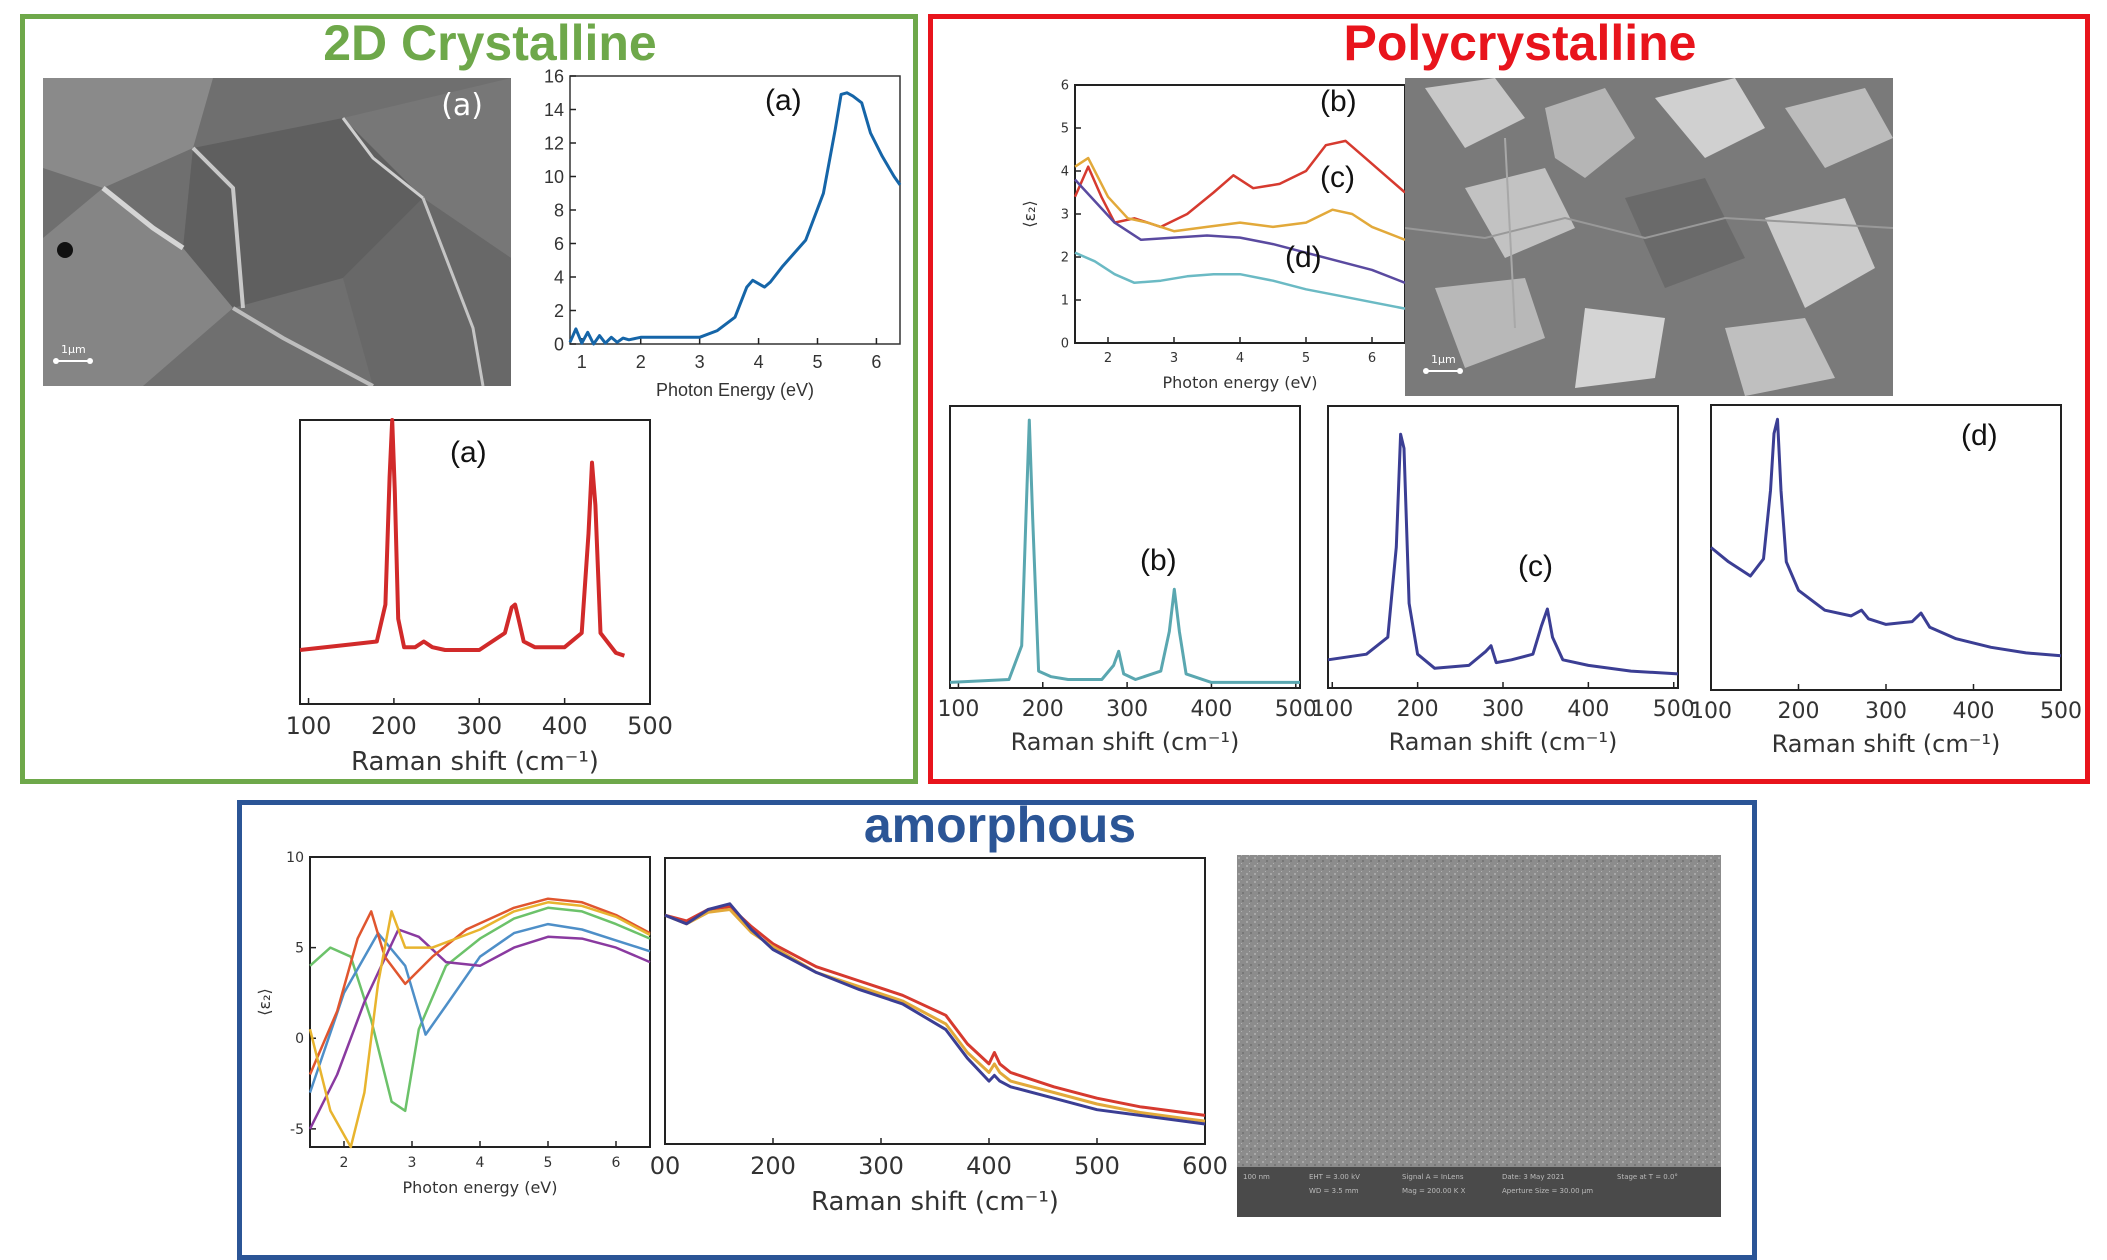  What do you see at coordinates (1256, 1177) in the screenshot?
I see `sem-info-scale: 100 nm` at bounding box center [1256, 1177].